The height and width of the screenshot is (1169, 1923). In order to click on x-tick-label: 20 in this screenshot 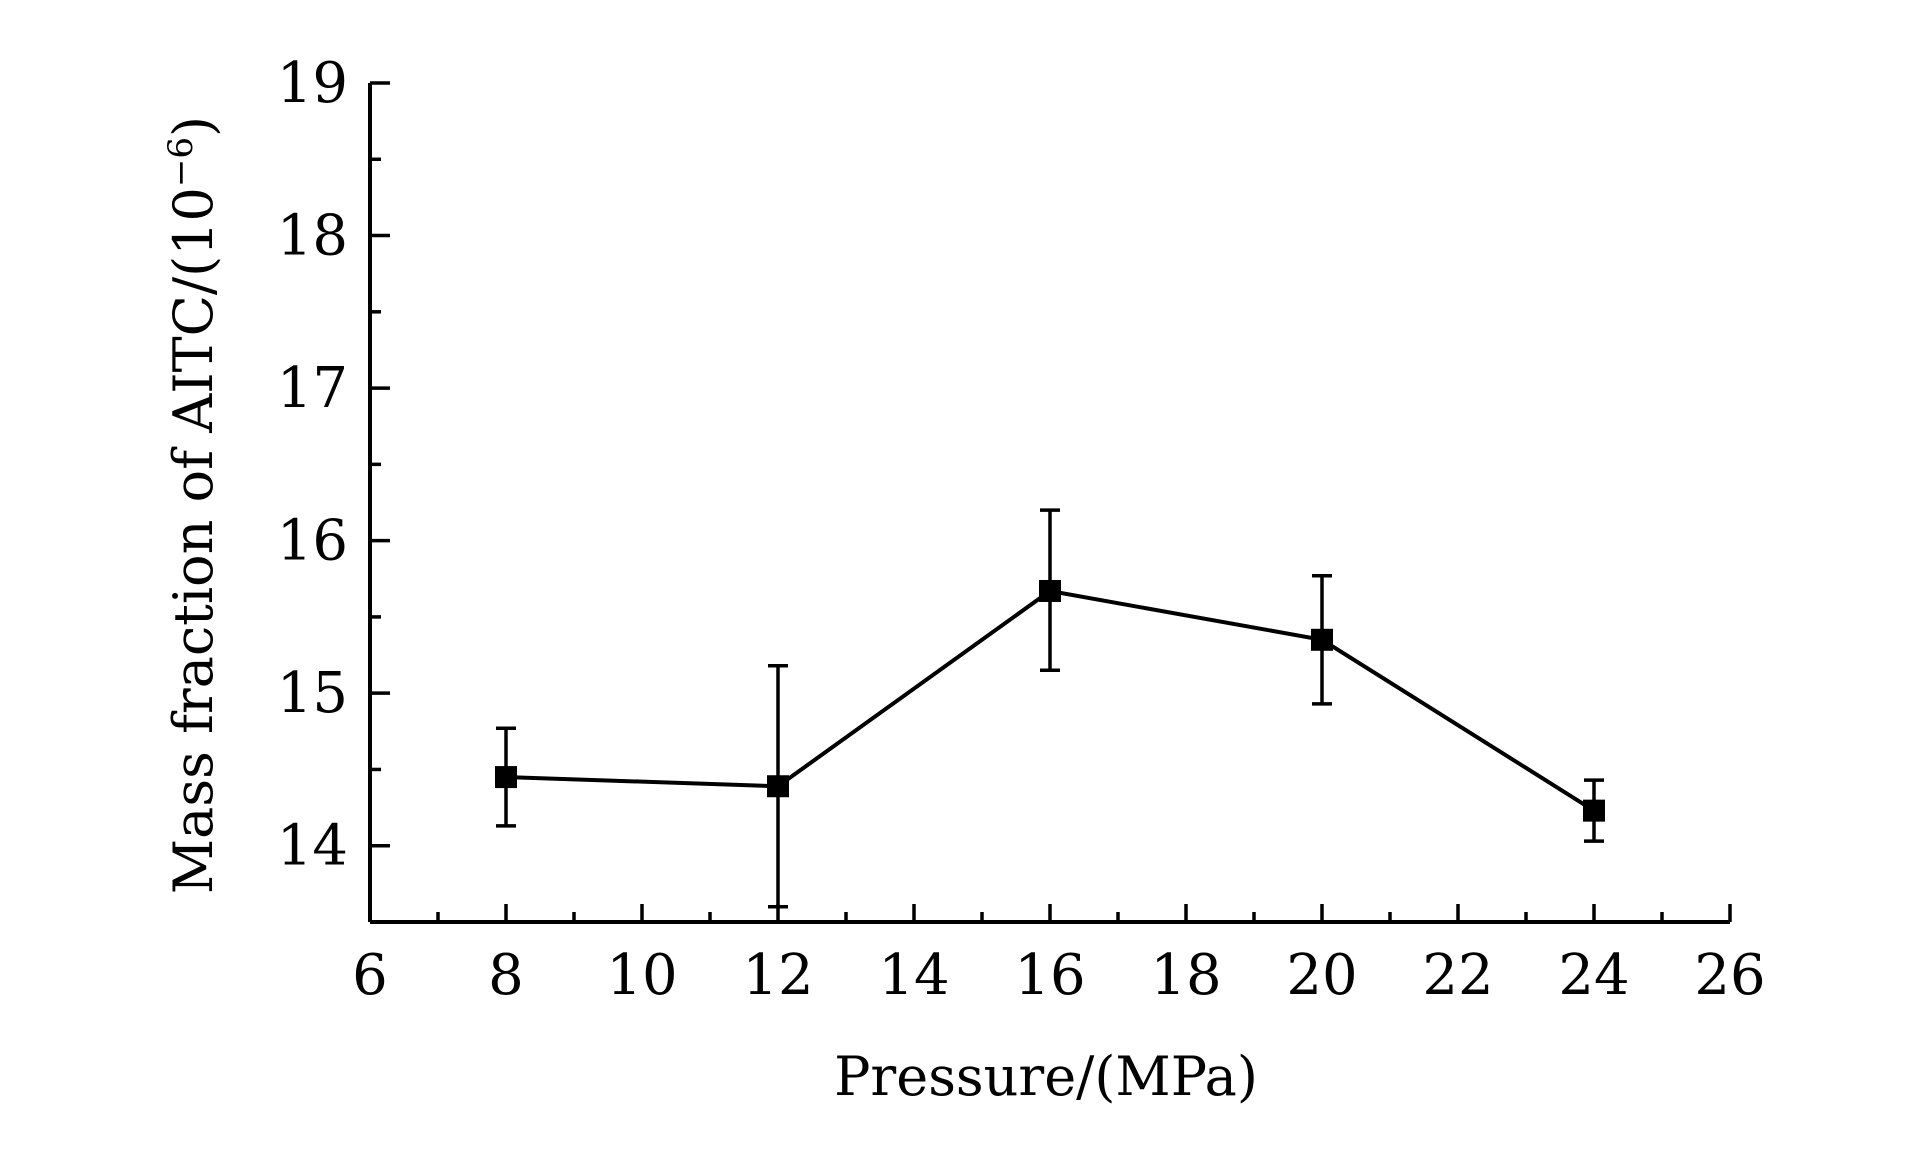, I will do `click(1321, 975)`.